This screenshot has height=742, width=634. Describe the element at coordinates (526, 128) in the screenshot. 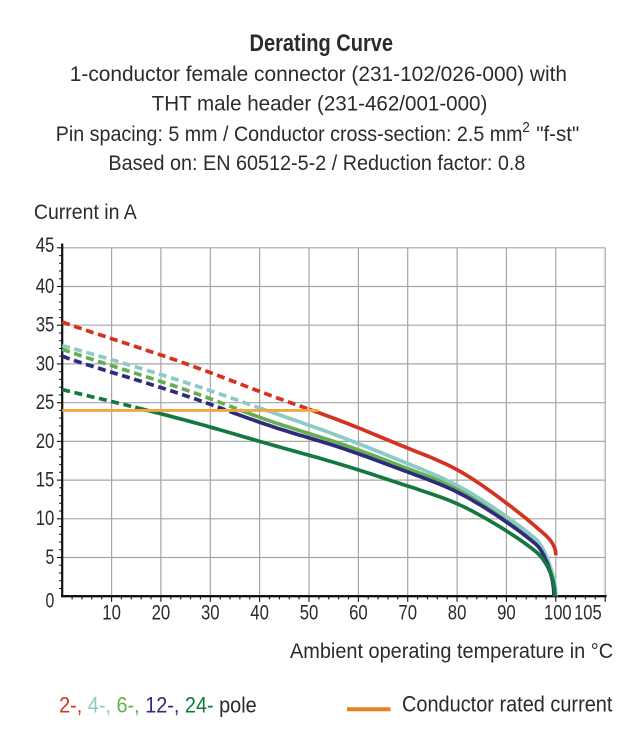

I see `svg-text: 2` at that location.